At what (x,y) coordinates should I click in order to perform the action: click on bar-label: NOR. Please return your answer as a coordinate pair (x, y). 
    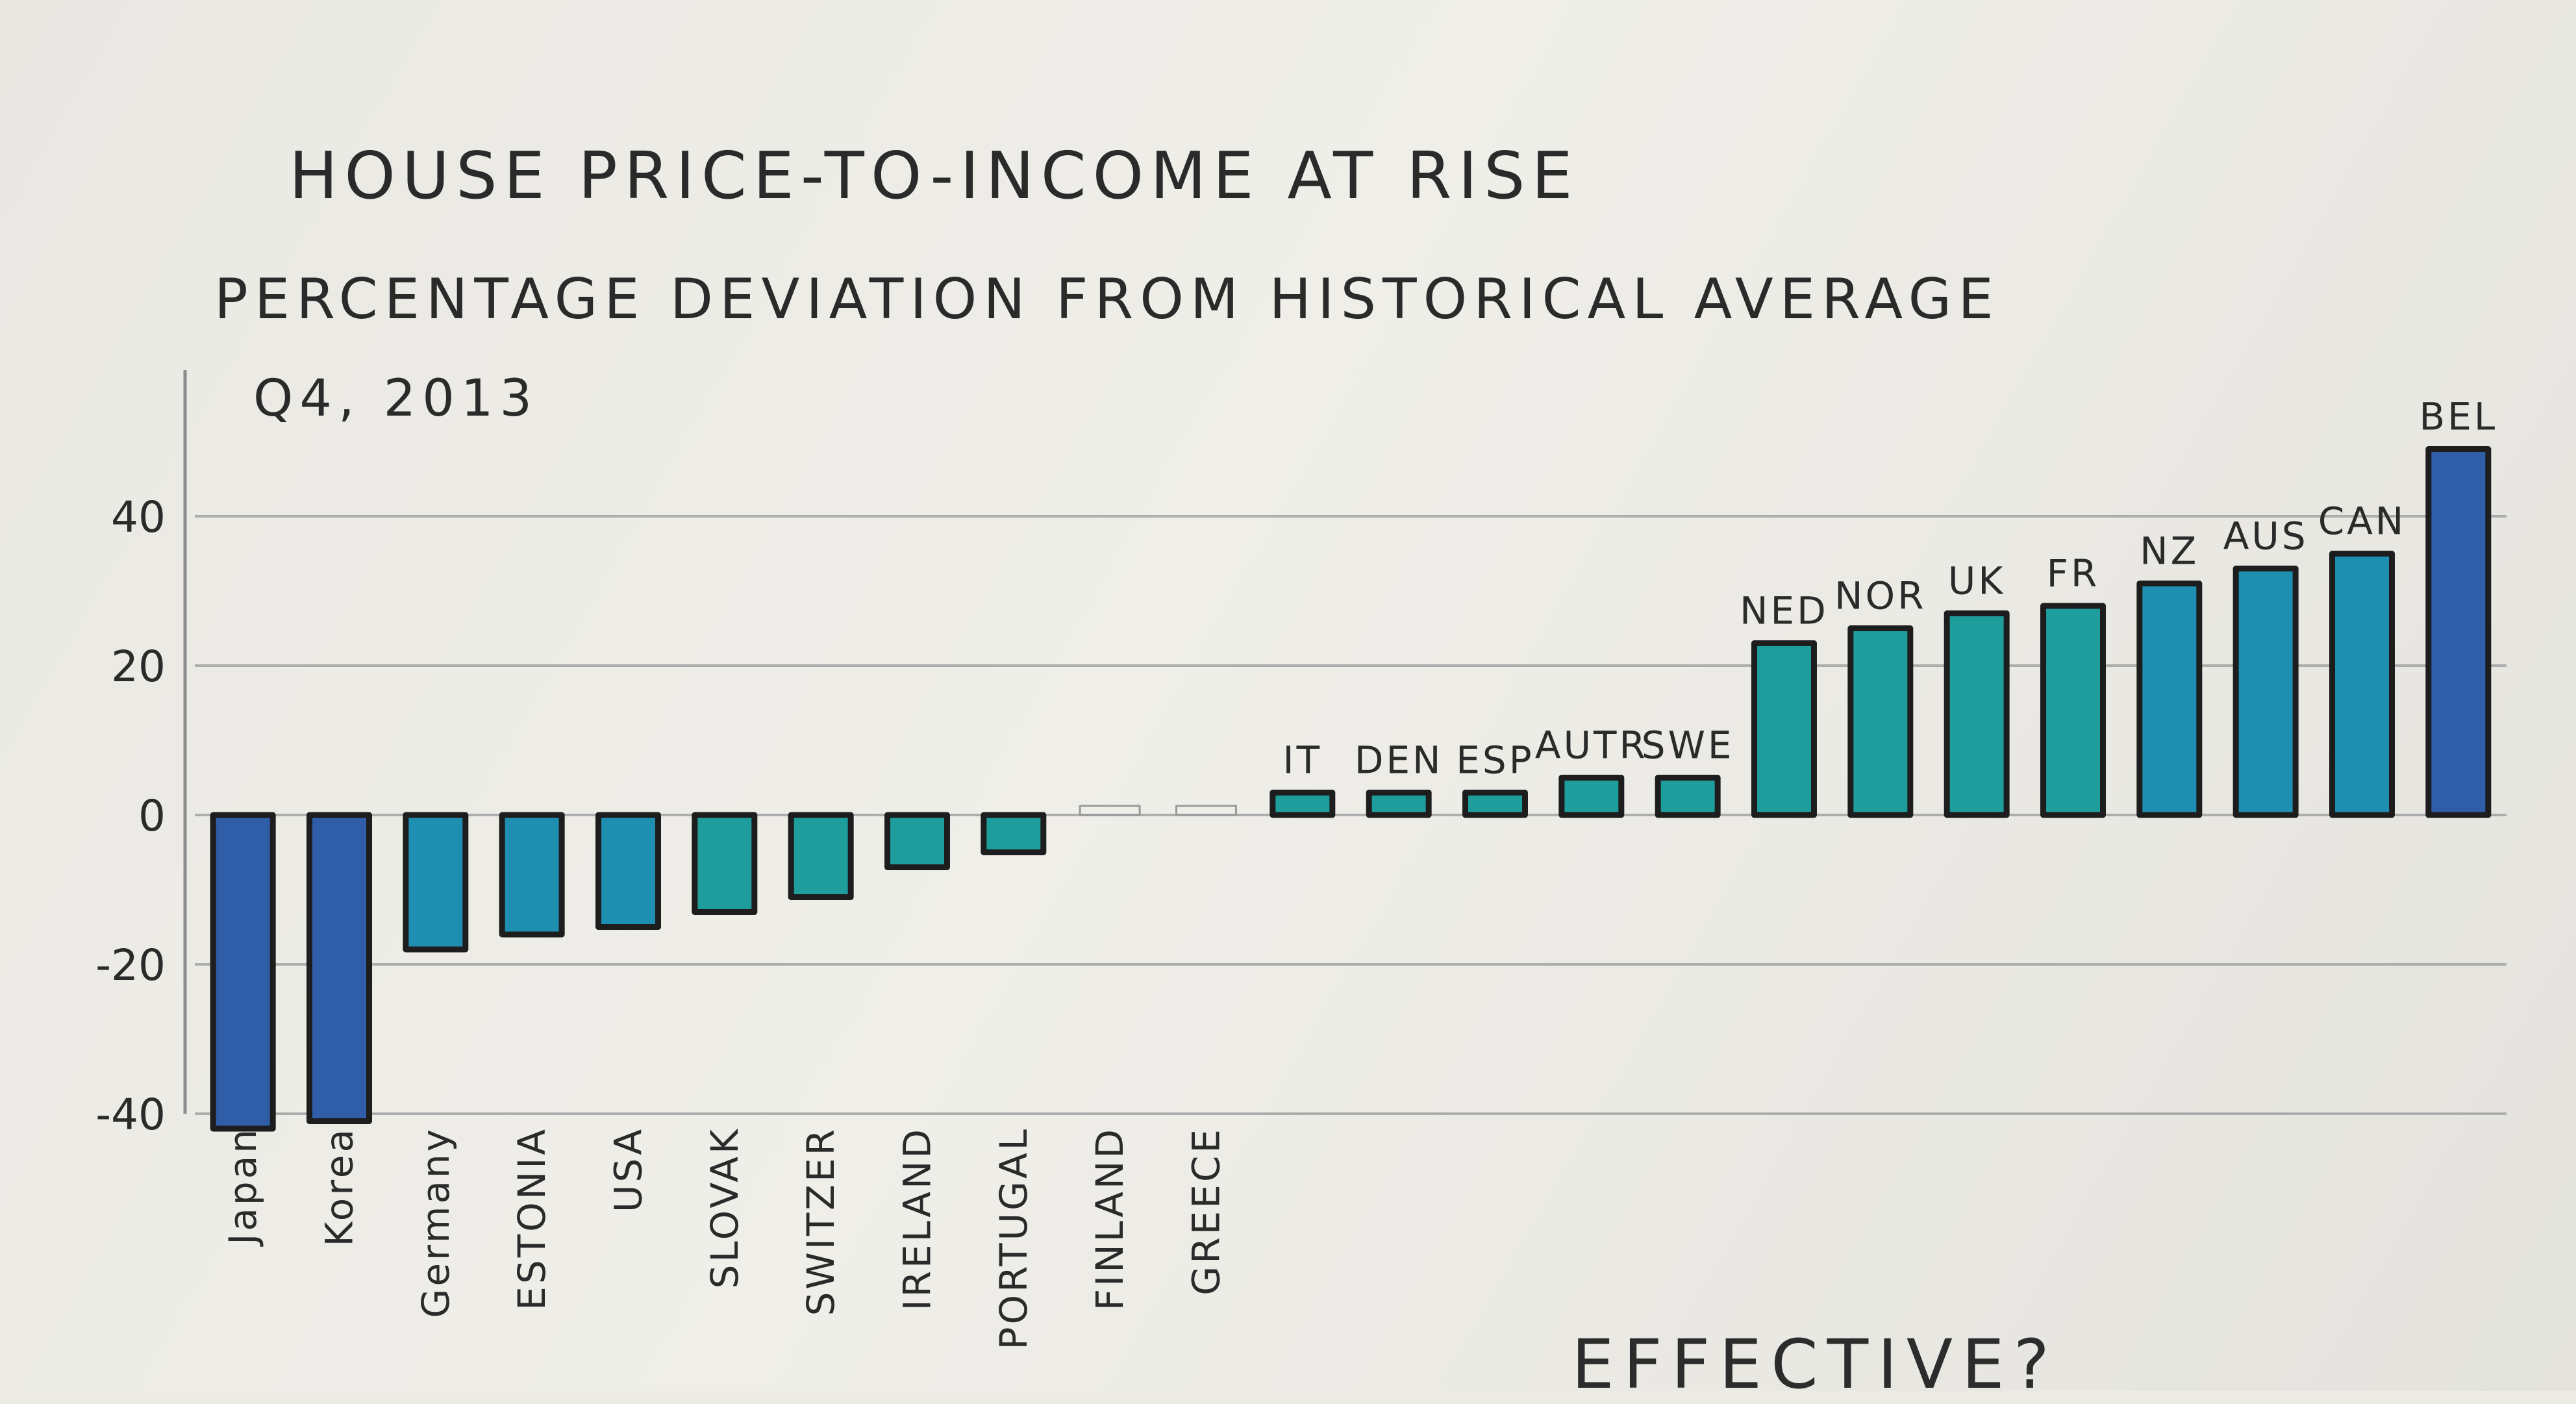
    Looking at the image, I should click on (1880, 596).